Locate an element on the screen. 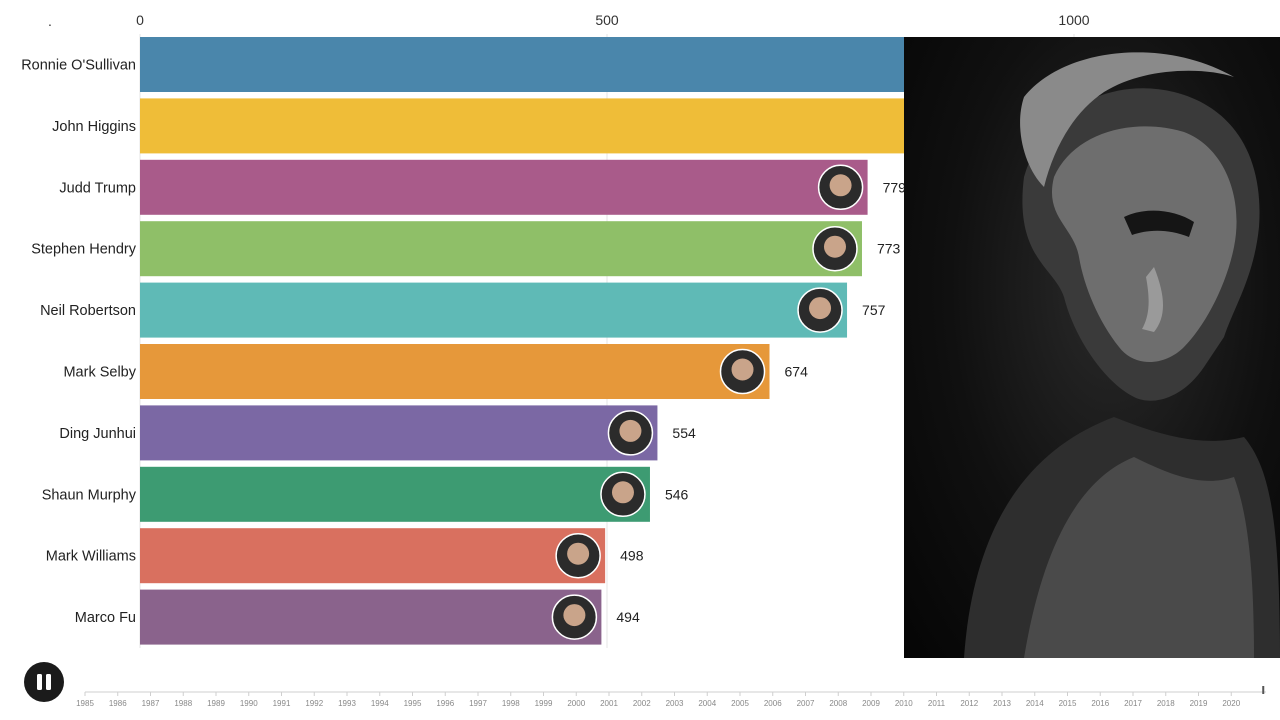 This screenshot has height=720, width=1280. category-label: Judd Trump is located at coordinates (97, 188).